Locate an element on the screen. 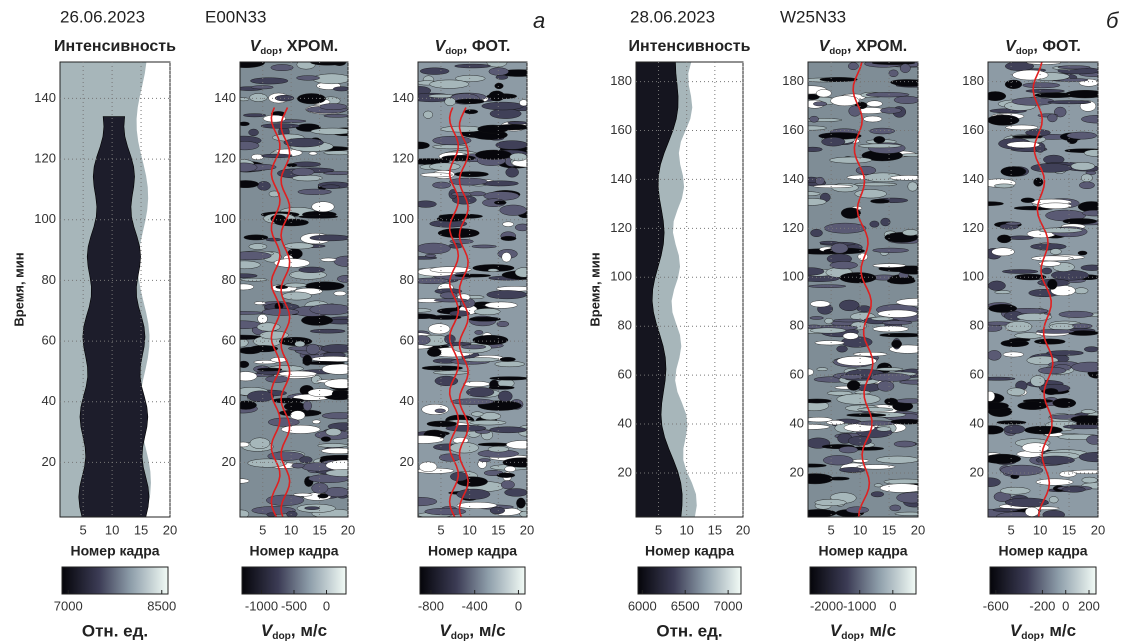 The image size is (1129, 644). frame is located at coordinates (115, 289).